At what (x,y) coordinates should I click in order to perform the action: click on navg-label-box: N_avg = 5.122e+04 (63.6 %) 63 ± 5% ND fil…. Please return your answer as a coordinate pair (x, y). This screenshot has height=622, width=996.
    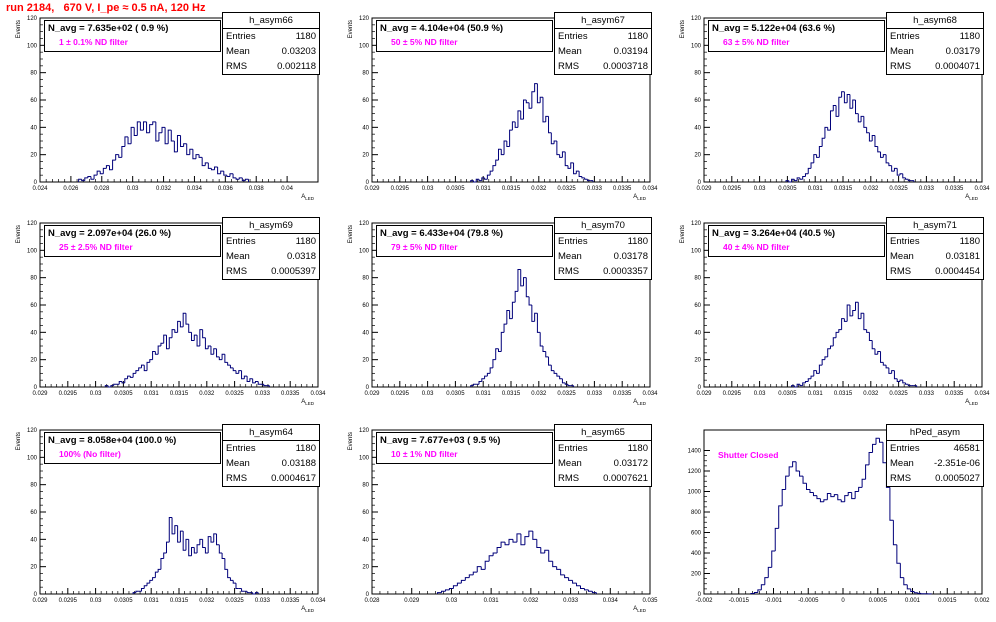
    Looking at the image, I should click on (796, 36).